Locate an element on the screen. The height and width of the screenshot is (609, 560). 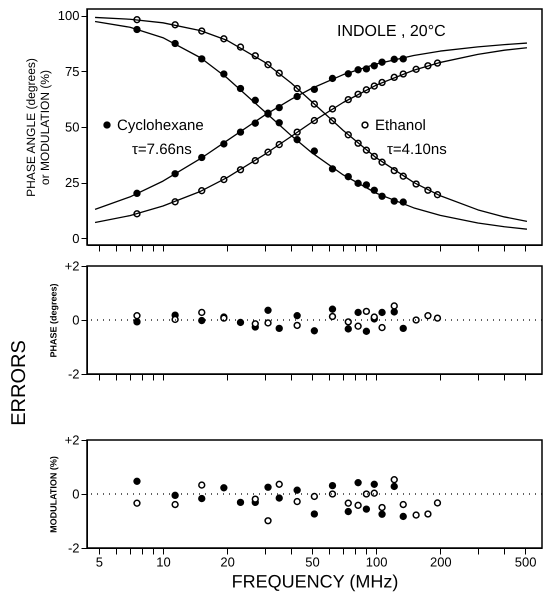
y-tick-label: 50 is located at coordinates (72, 127).